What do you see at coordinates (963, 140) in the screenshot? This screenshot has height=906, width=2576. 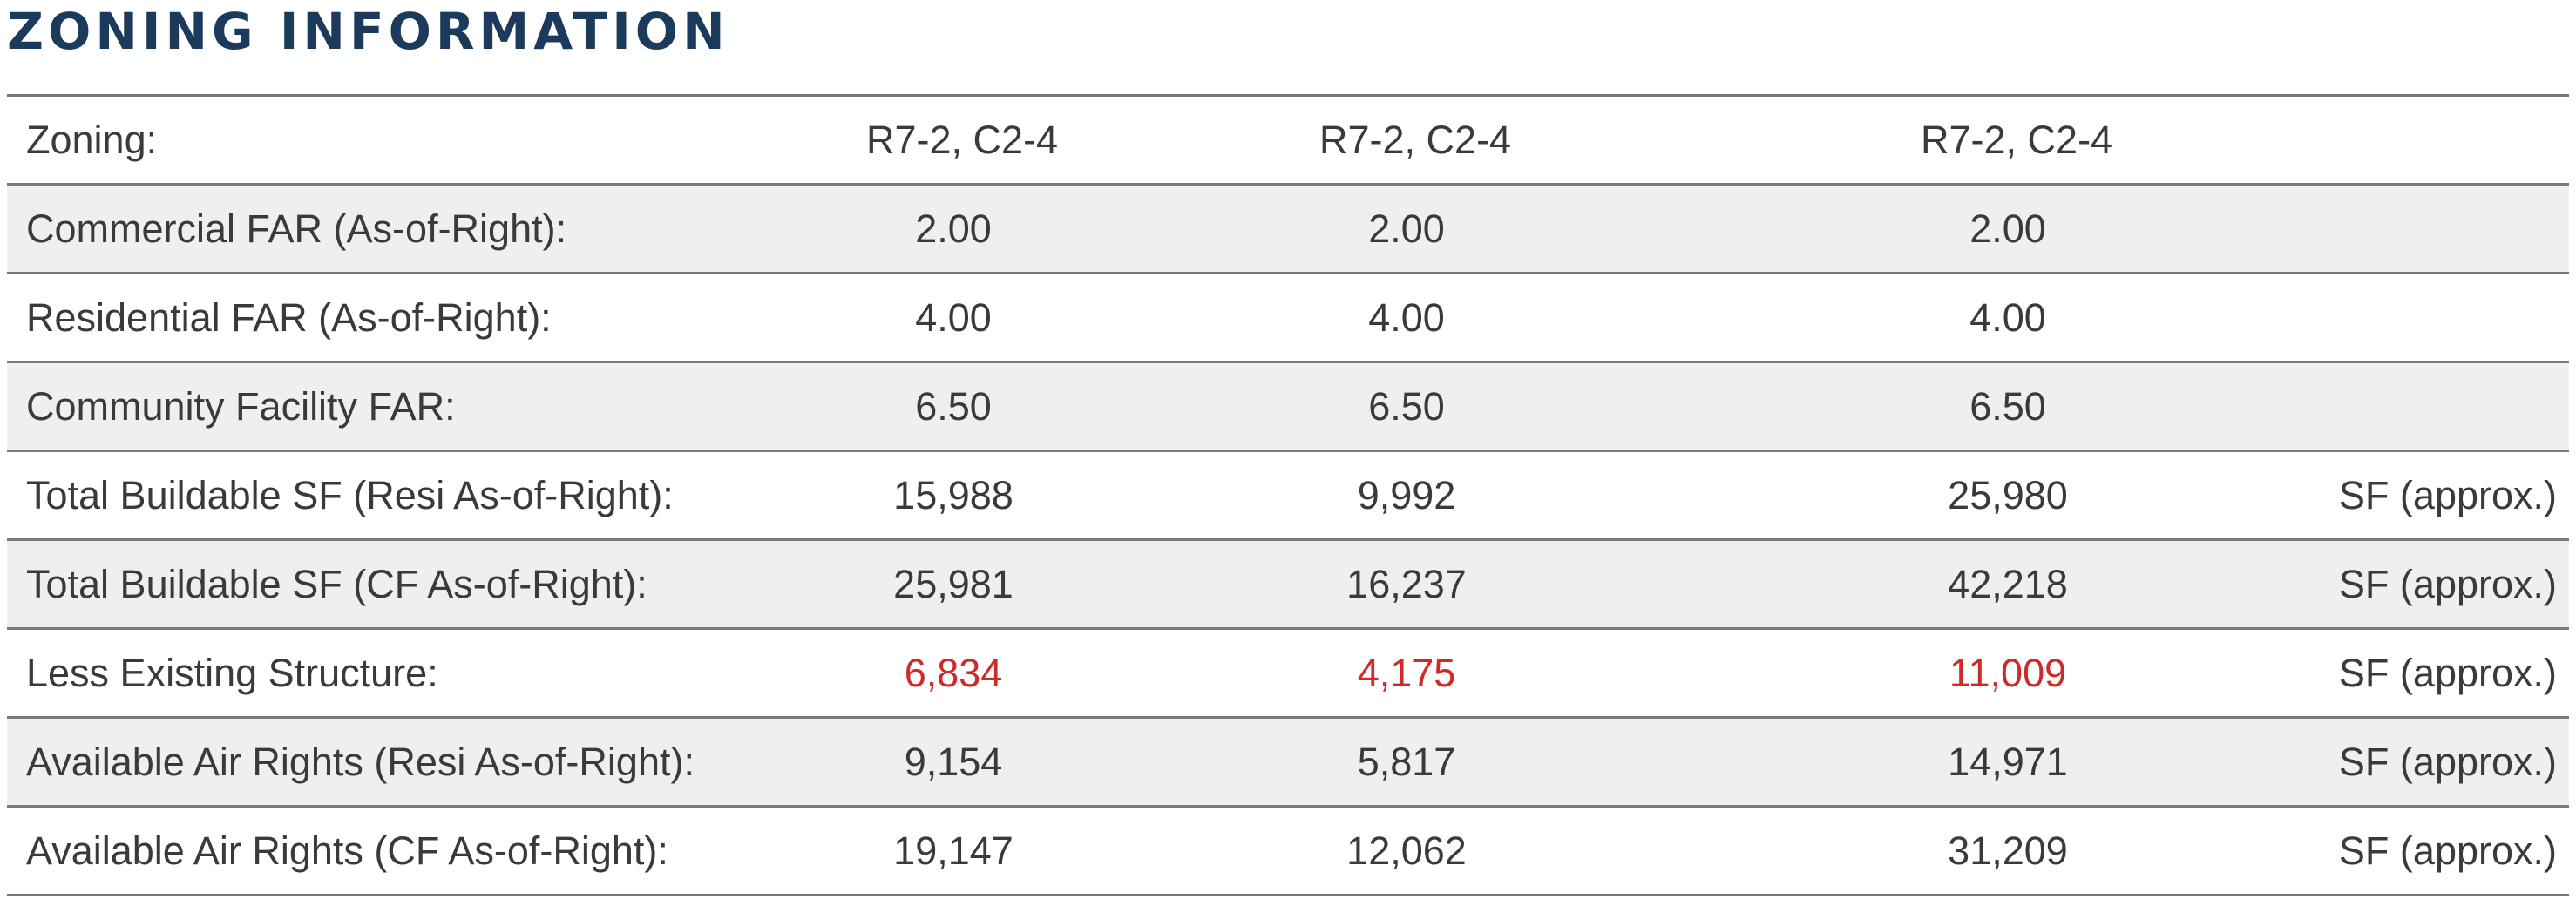 I see `lot-a-value: R7-2, C2-4` at bounding box center [963, 140].